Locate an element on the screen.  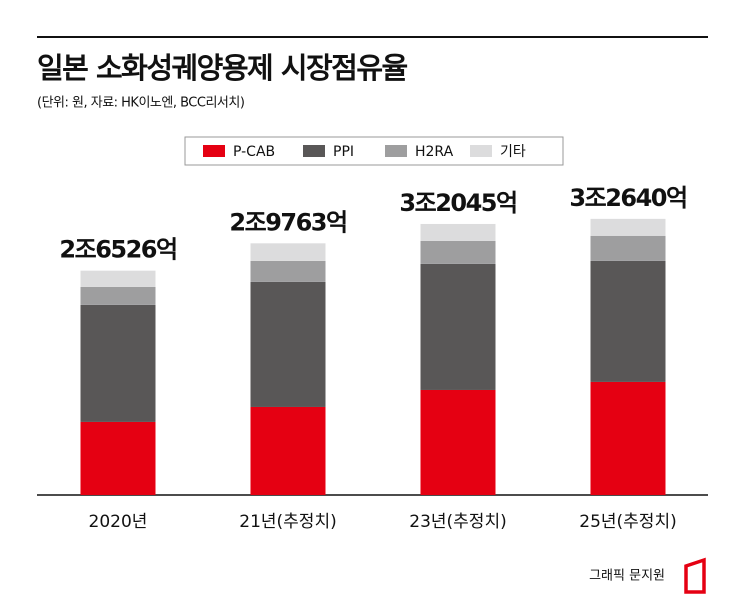
total-label: 3조2045억 is located at coordinates (457, 203).